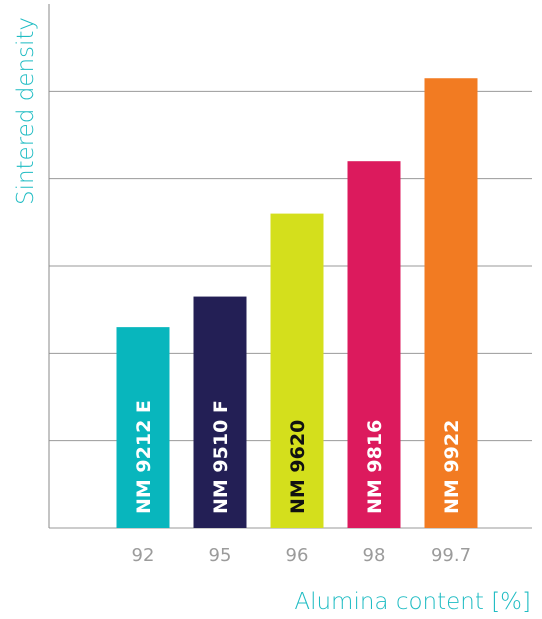  Describe the element at coordinates (374, 555) in the screenshot. I see `x-tick-label: 98` at that location.